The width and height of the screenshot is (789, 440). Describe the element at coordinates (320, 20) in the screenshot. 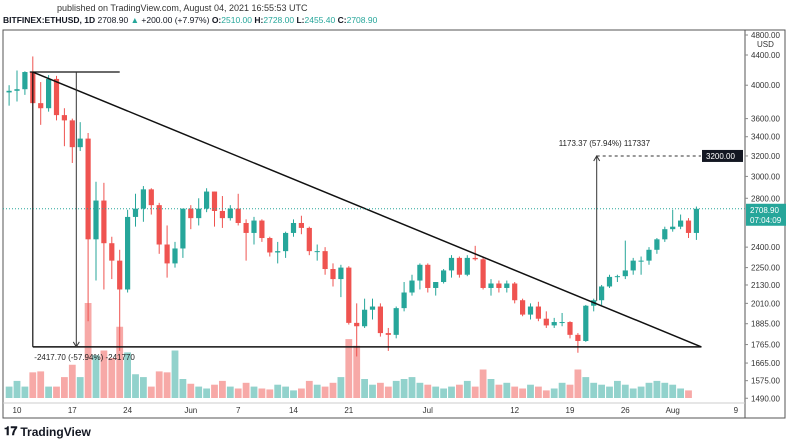

I see `low-value: 2455.40` at that location.